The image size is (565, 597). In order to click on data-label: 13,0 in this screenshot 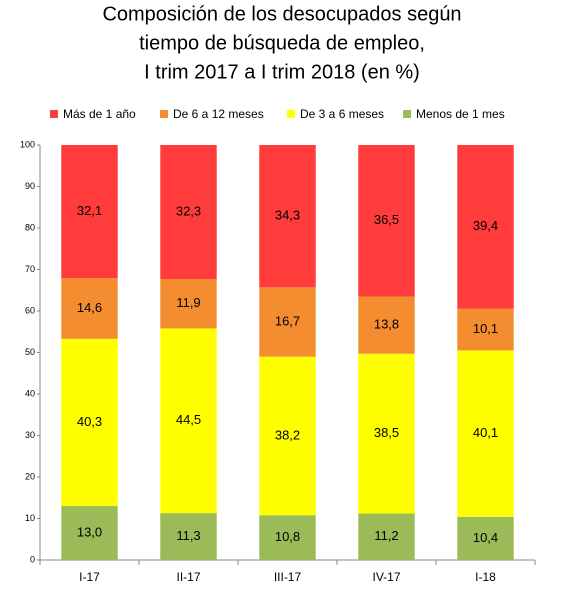, I will do `click(89, 531)`.